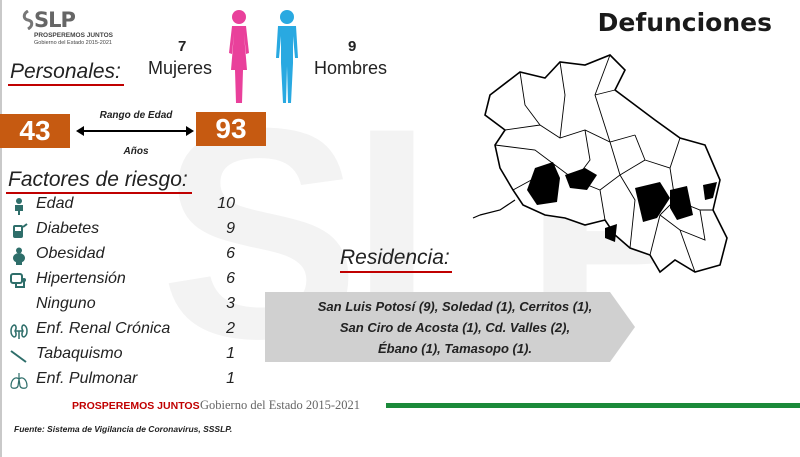 Image resolution: width=800 pixels, height=457 pixels. What do you see at coordinates (79, 353) in the screenshot?
I see `risk-factor-label: Tabaquismo` at bounding box center [79, 353].